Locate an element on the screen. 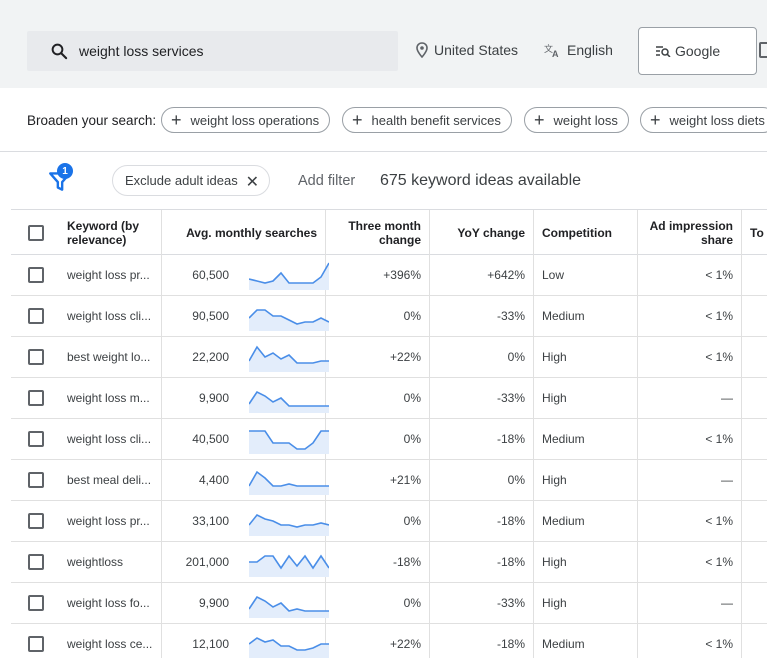 The height and width of the screenshot is (658, 767). table-row: best meal deli... 4,400 +21% 0% High — is located at coordinates (389, 480).